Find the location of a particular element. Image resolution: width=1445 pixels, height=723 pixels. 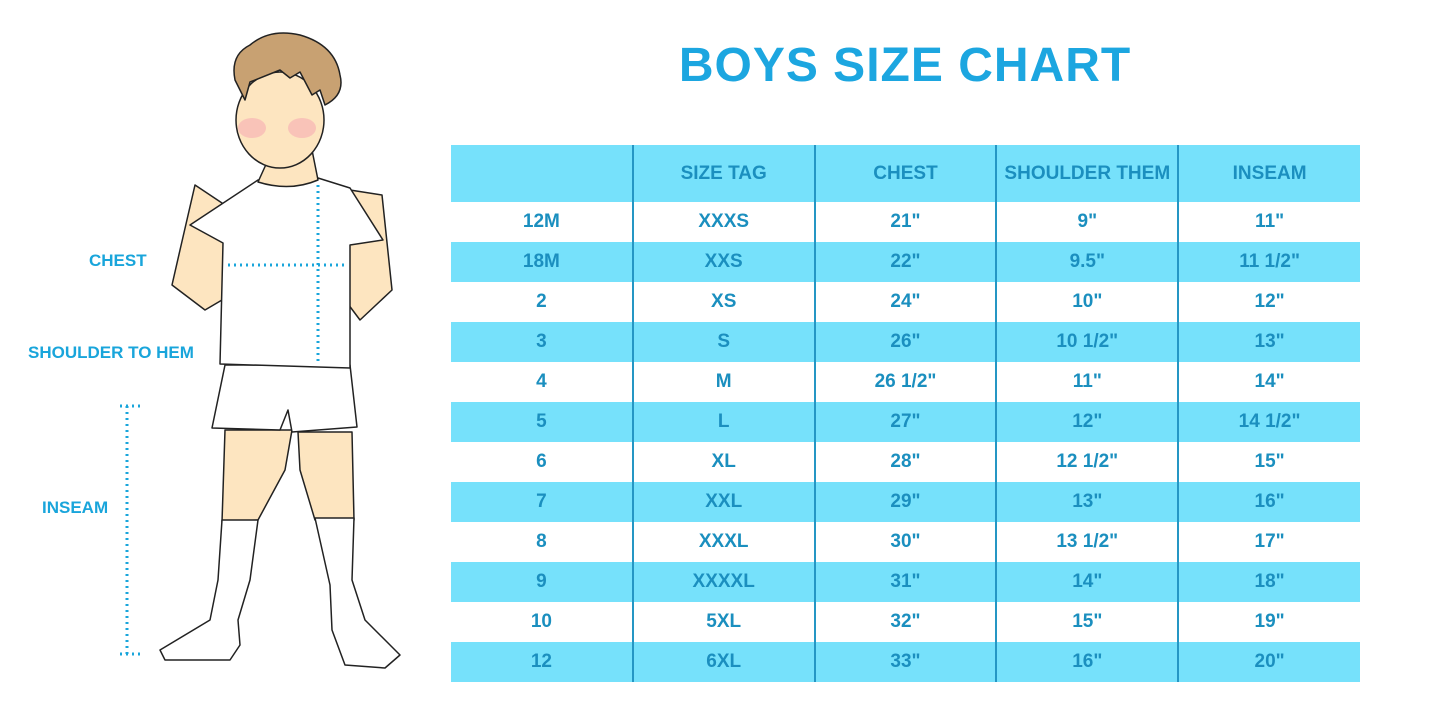

table-row: 9 XXXXL 31" 14" 18" is located at coordinates (905, 582).